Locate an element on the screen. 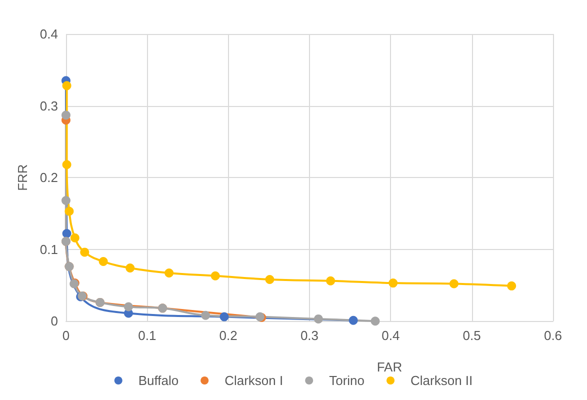 The height and width of the screenshot is (400, 587). x-tick-label: 0 is located at coordinates (66, 336).